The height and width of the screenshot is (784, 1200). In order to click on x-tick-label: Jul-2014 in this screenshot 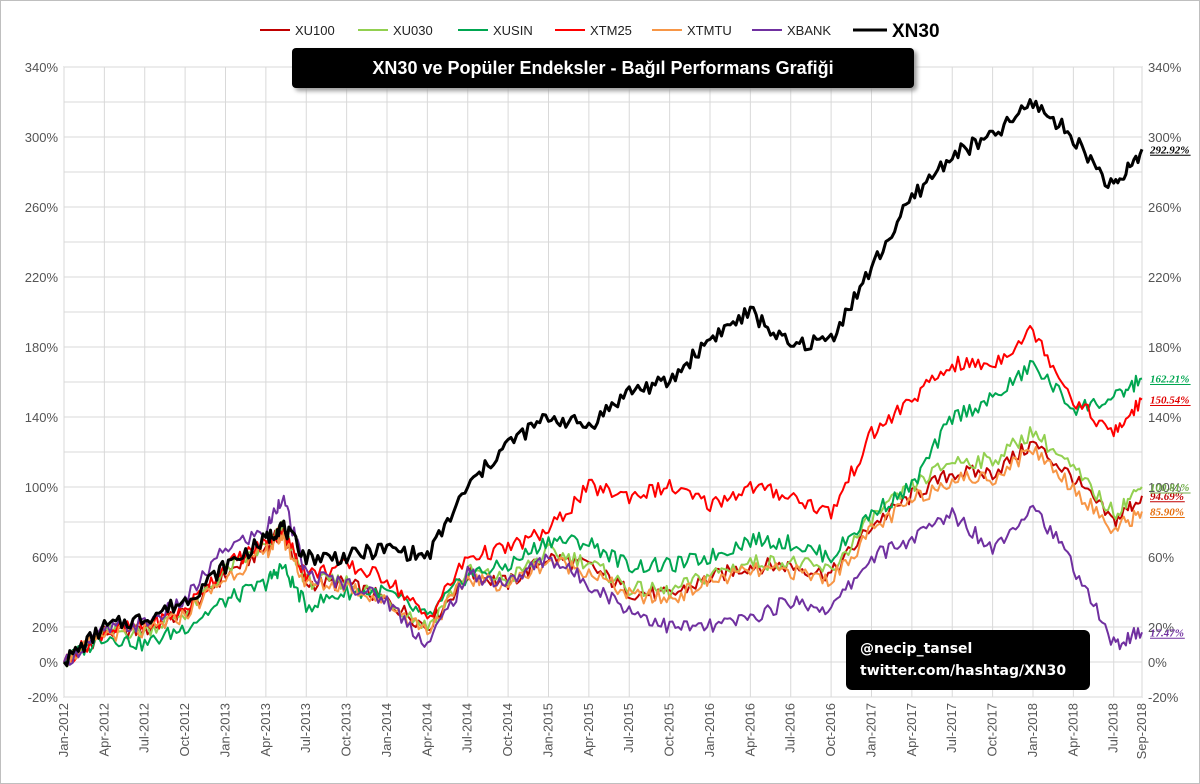, I will do `click(467, 728)`.